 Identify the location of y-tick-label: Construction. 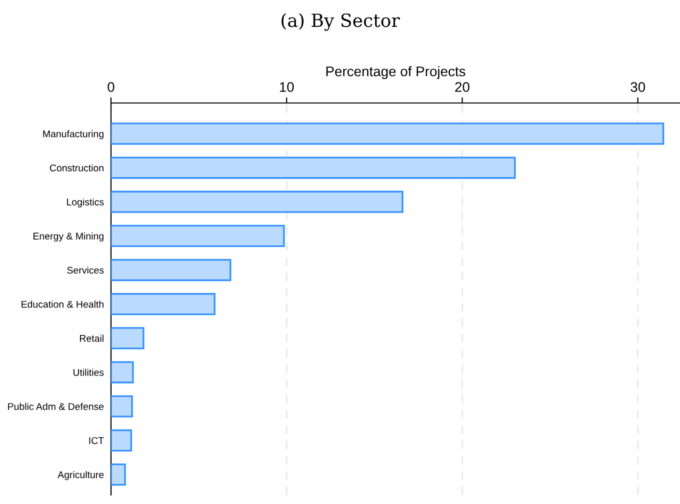
(77, 168).